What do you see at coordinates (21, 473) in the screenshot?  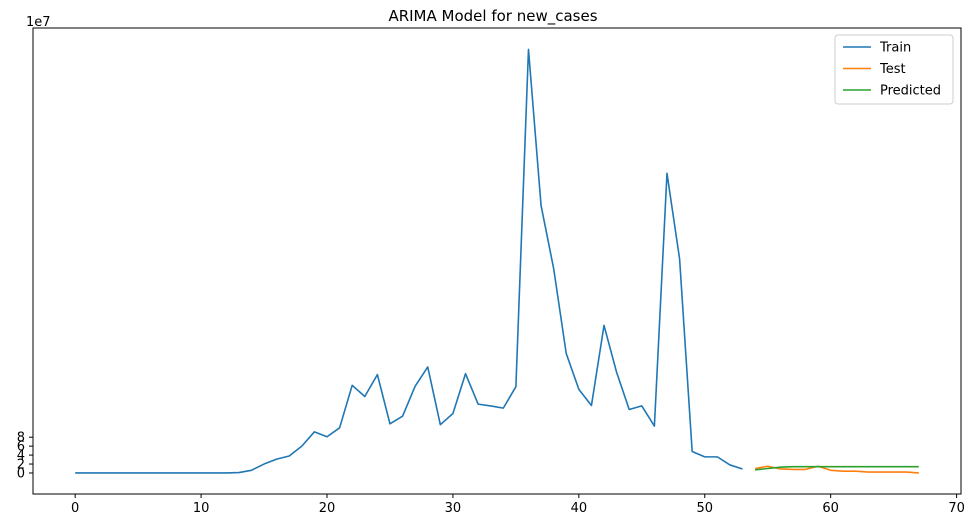 I see `y-tick-label: 0` at bounding box center [21, 473].